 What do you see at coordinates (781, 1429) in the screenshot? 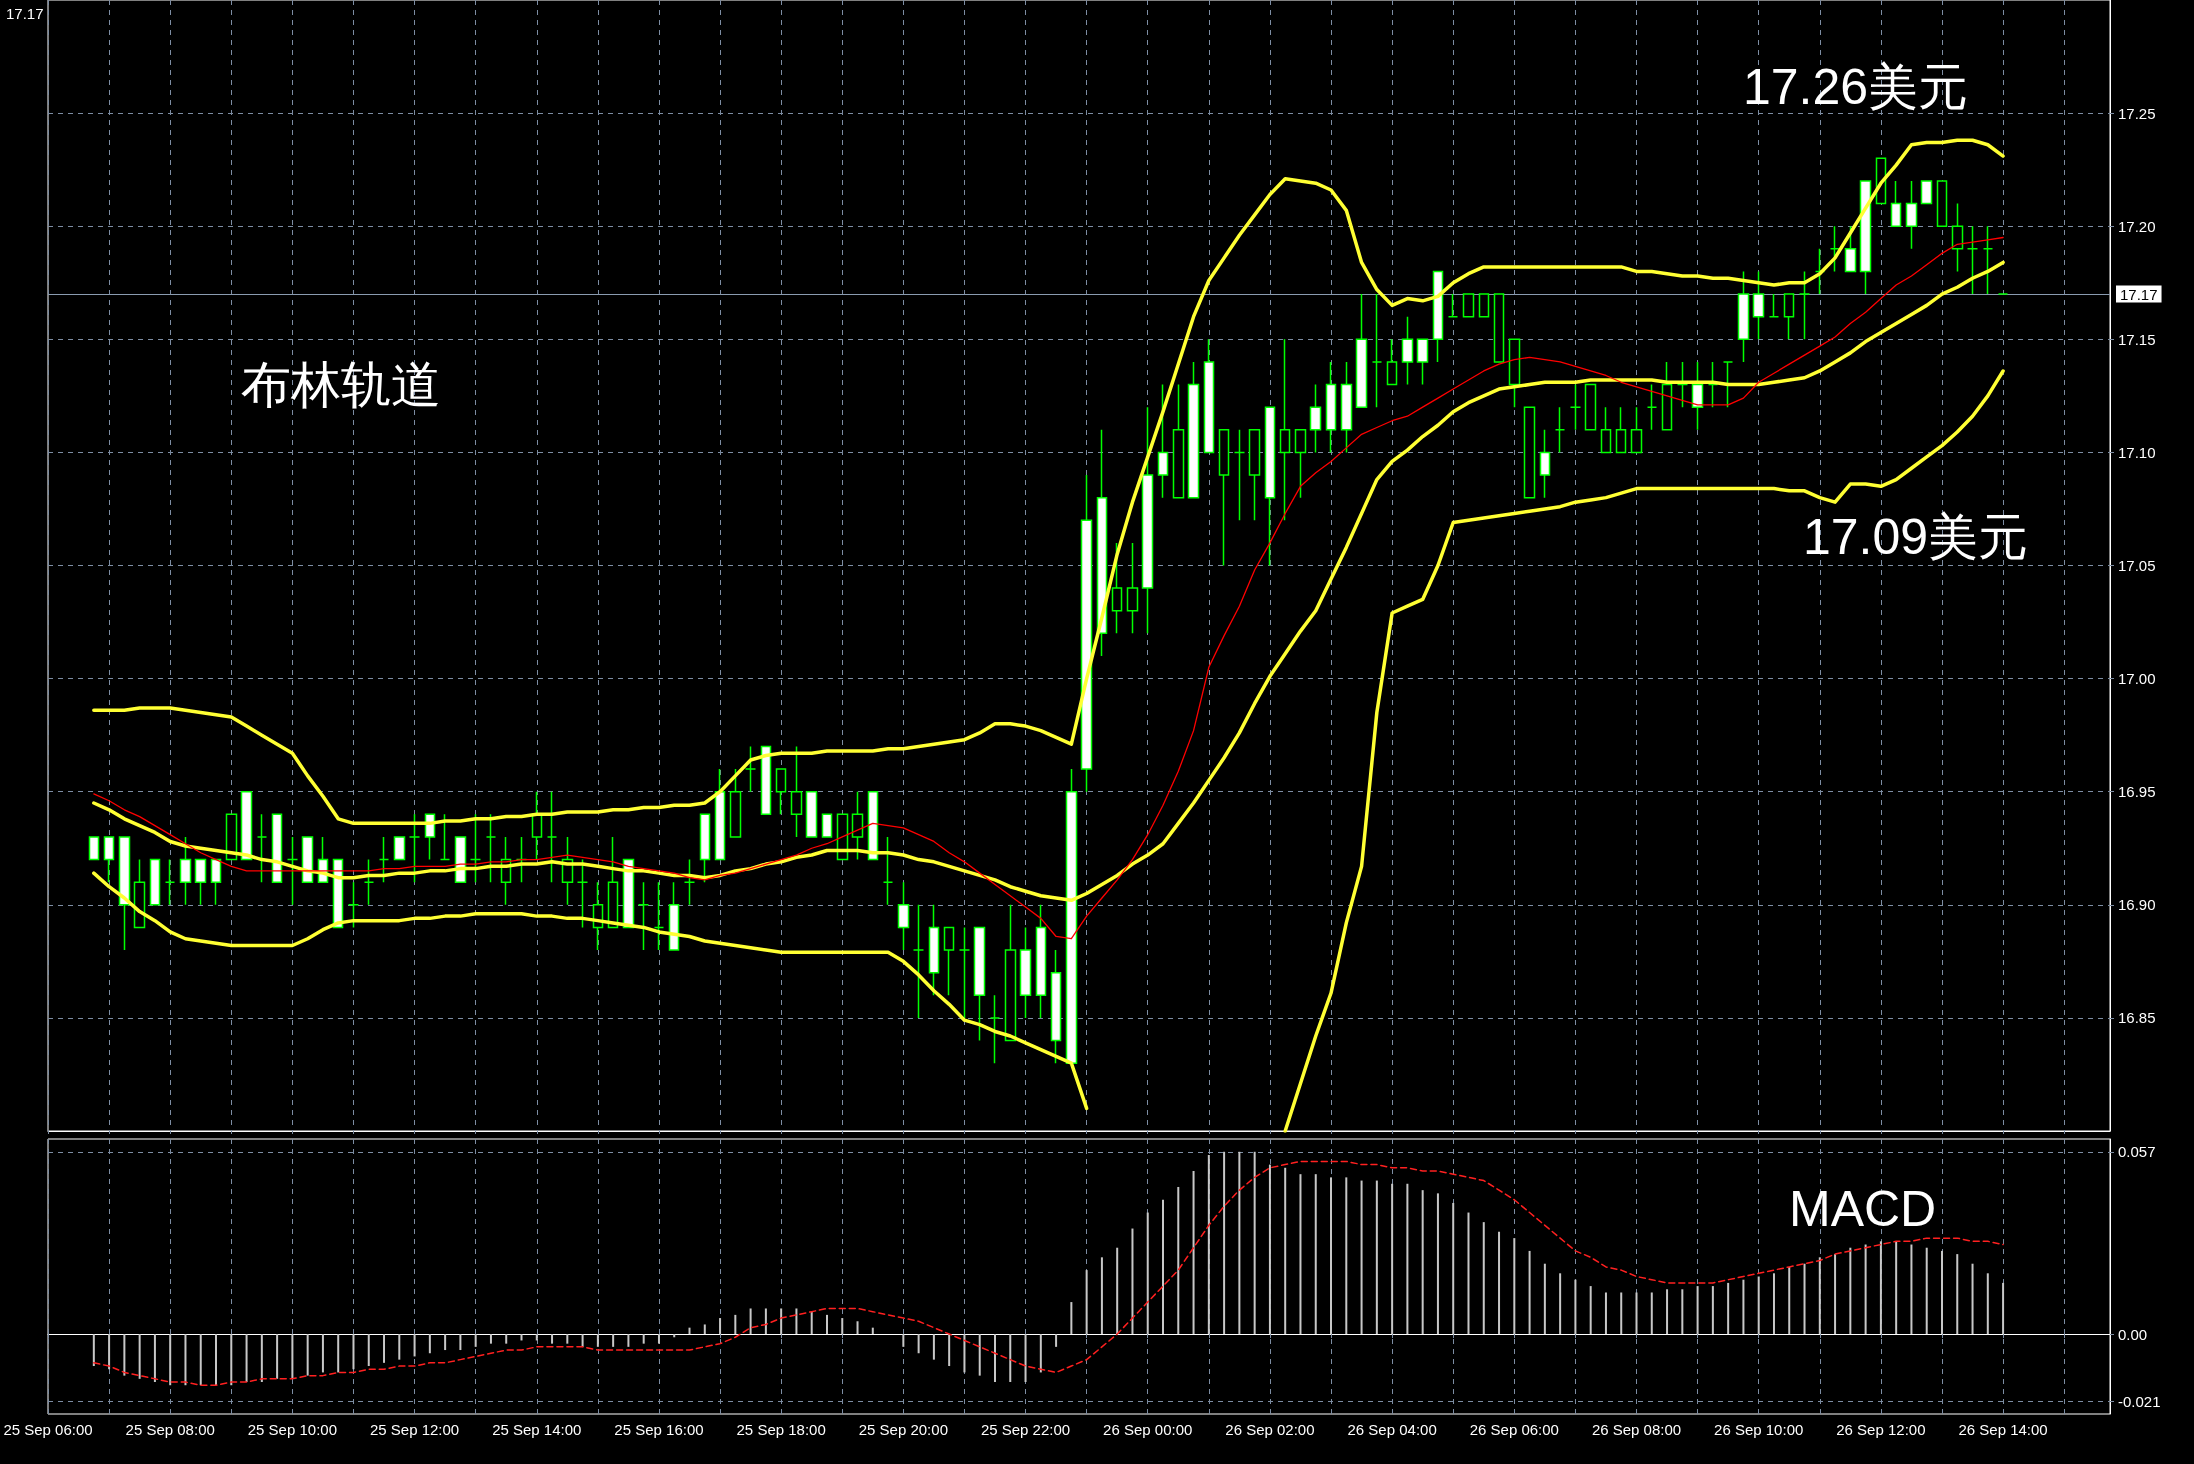
I see `x-tick-label: 25 Sep 18:00` at bounding box center [781, 1429].